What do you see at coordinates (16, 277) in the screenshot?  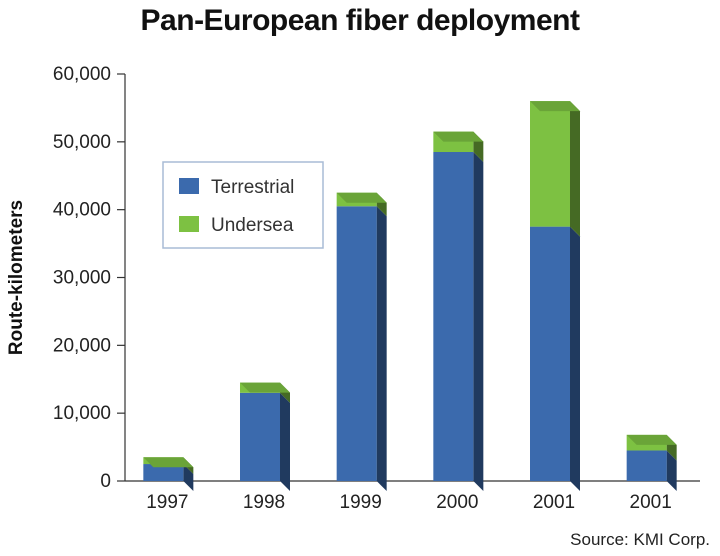 I see `y-axis-label: Route-kilometers` at bounding box center [16, 277].